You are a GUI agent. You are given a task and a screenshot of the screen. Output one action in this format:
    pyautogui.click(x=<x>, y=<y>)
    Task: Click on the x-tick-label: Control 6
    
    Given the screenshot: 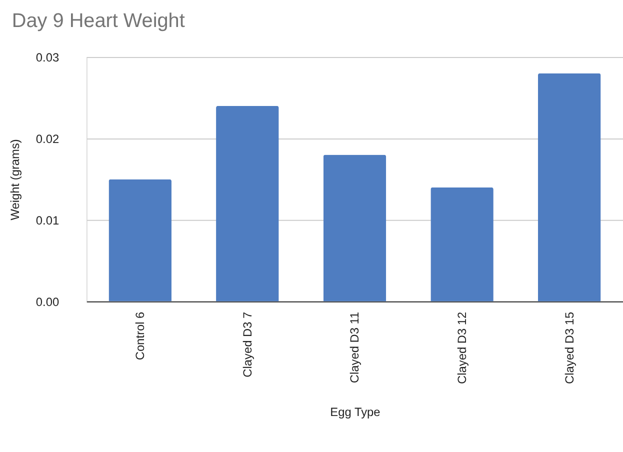 What is the action you would take?
    pyautogui.click(x=140, y=335)
    